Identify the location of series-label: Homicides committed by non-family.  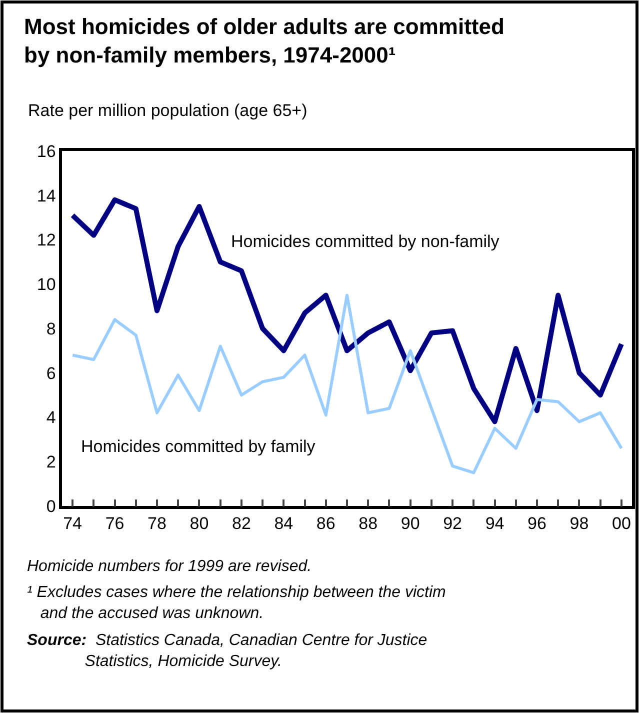
(365, 241).